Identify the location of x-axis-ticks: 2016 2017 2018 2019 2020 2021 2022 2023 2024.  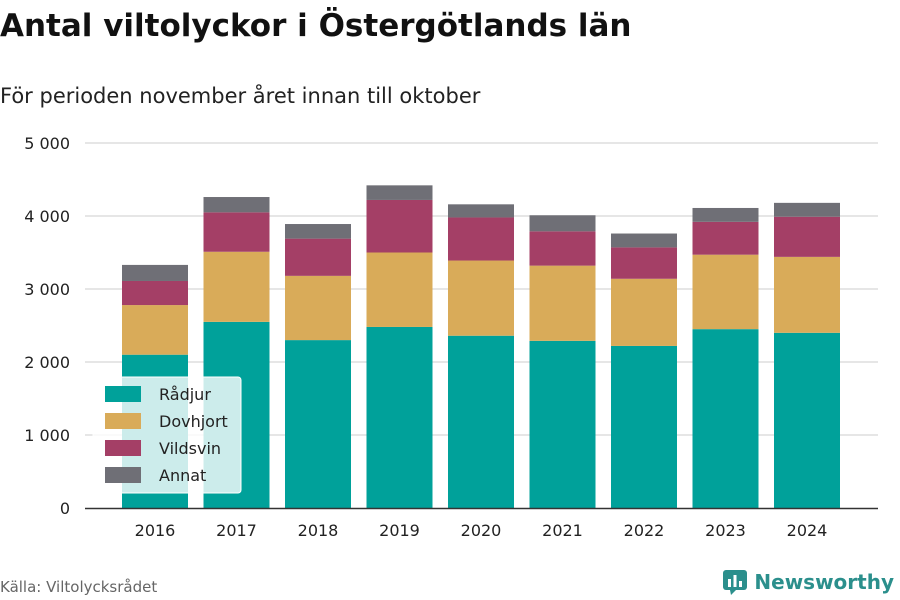
(481, 530).